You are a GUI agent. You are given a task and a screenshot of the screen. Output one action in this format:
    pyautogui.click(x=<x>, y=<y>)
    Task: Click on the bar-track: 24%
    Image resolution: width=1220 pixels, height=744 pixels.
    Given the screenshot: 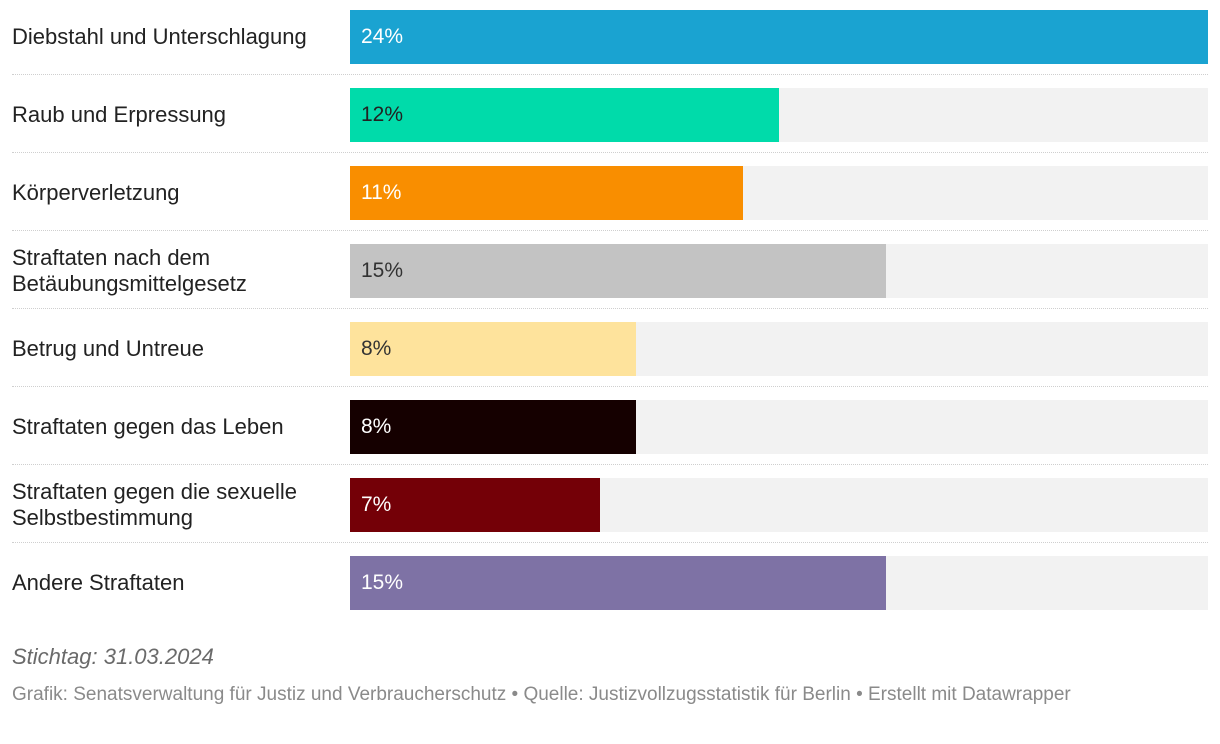 What is the action you would take?
    pyautogui.click(x=779, y=37)
    